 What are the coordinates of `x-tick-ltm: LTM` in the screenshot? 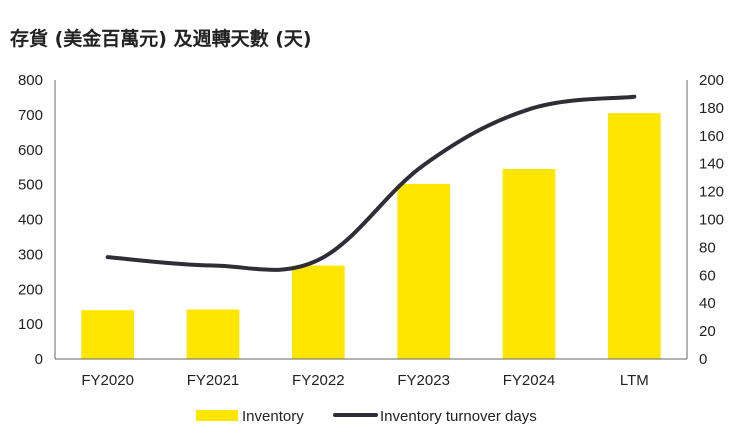 It's located at (634, 380).